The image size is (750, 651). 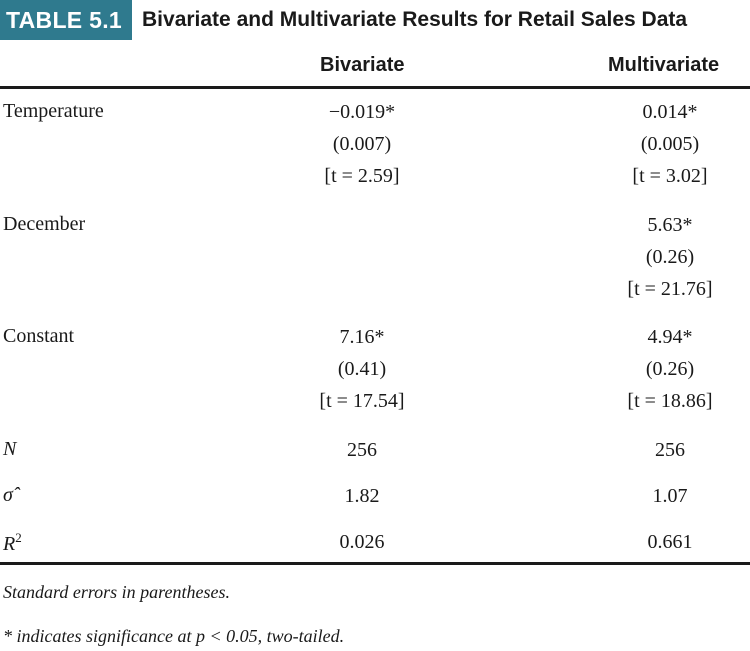 I want to click on cell-constant-bivariate: 7.16* (0.41) [t = 17.54], so click(x=362, y=369).